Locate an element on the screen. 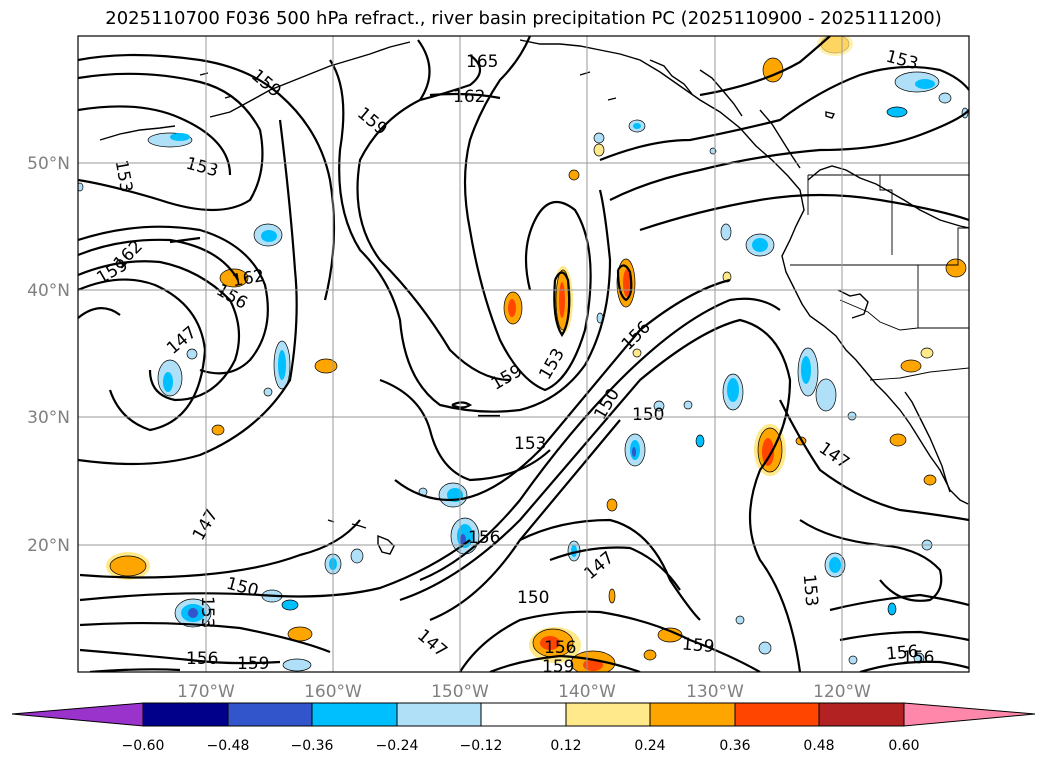 This screenshot has height=765, width=1047. latitude-labels: 50°N 40°N 30°N 20°N is located at coordinates (48, 355).